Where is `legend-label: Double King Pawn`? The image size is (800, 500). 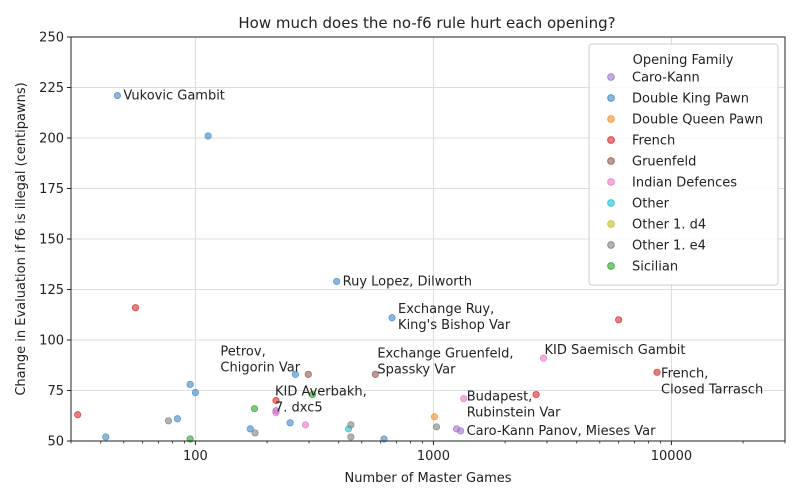
legend-label: Double King Pawn is located at coordinates (690, 99).